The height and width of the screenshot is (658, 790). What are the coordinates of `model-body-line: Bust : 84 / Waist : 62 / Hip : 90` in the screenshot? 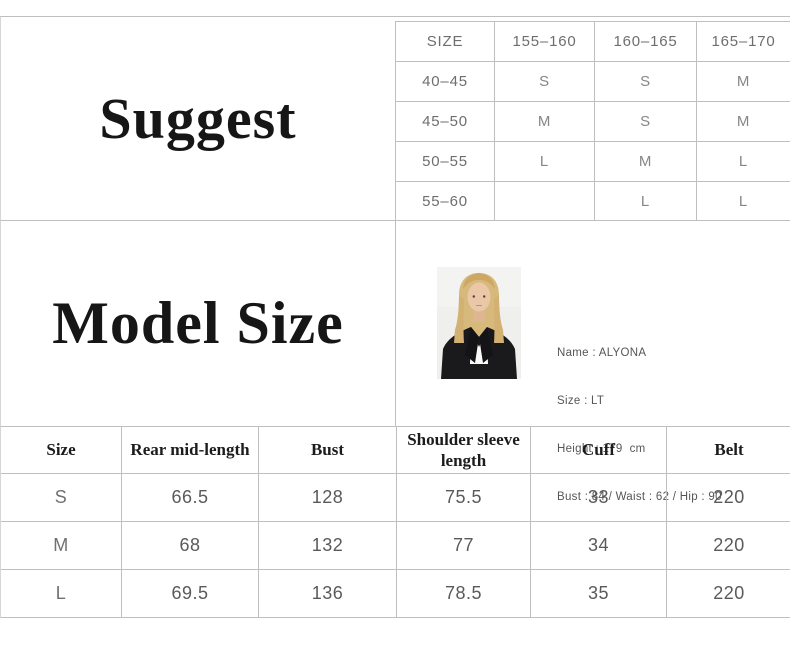 It's located at (639, 497).